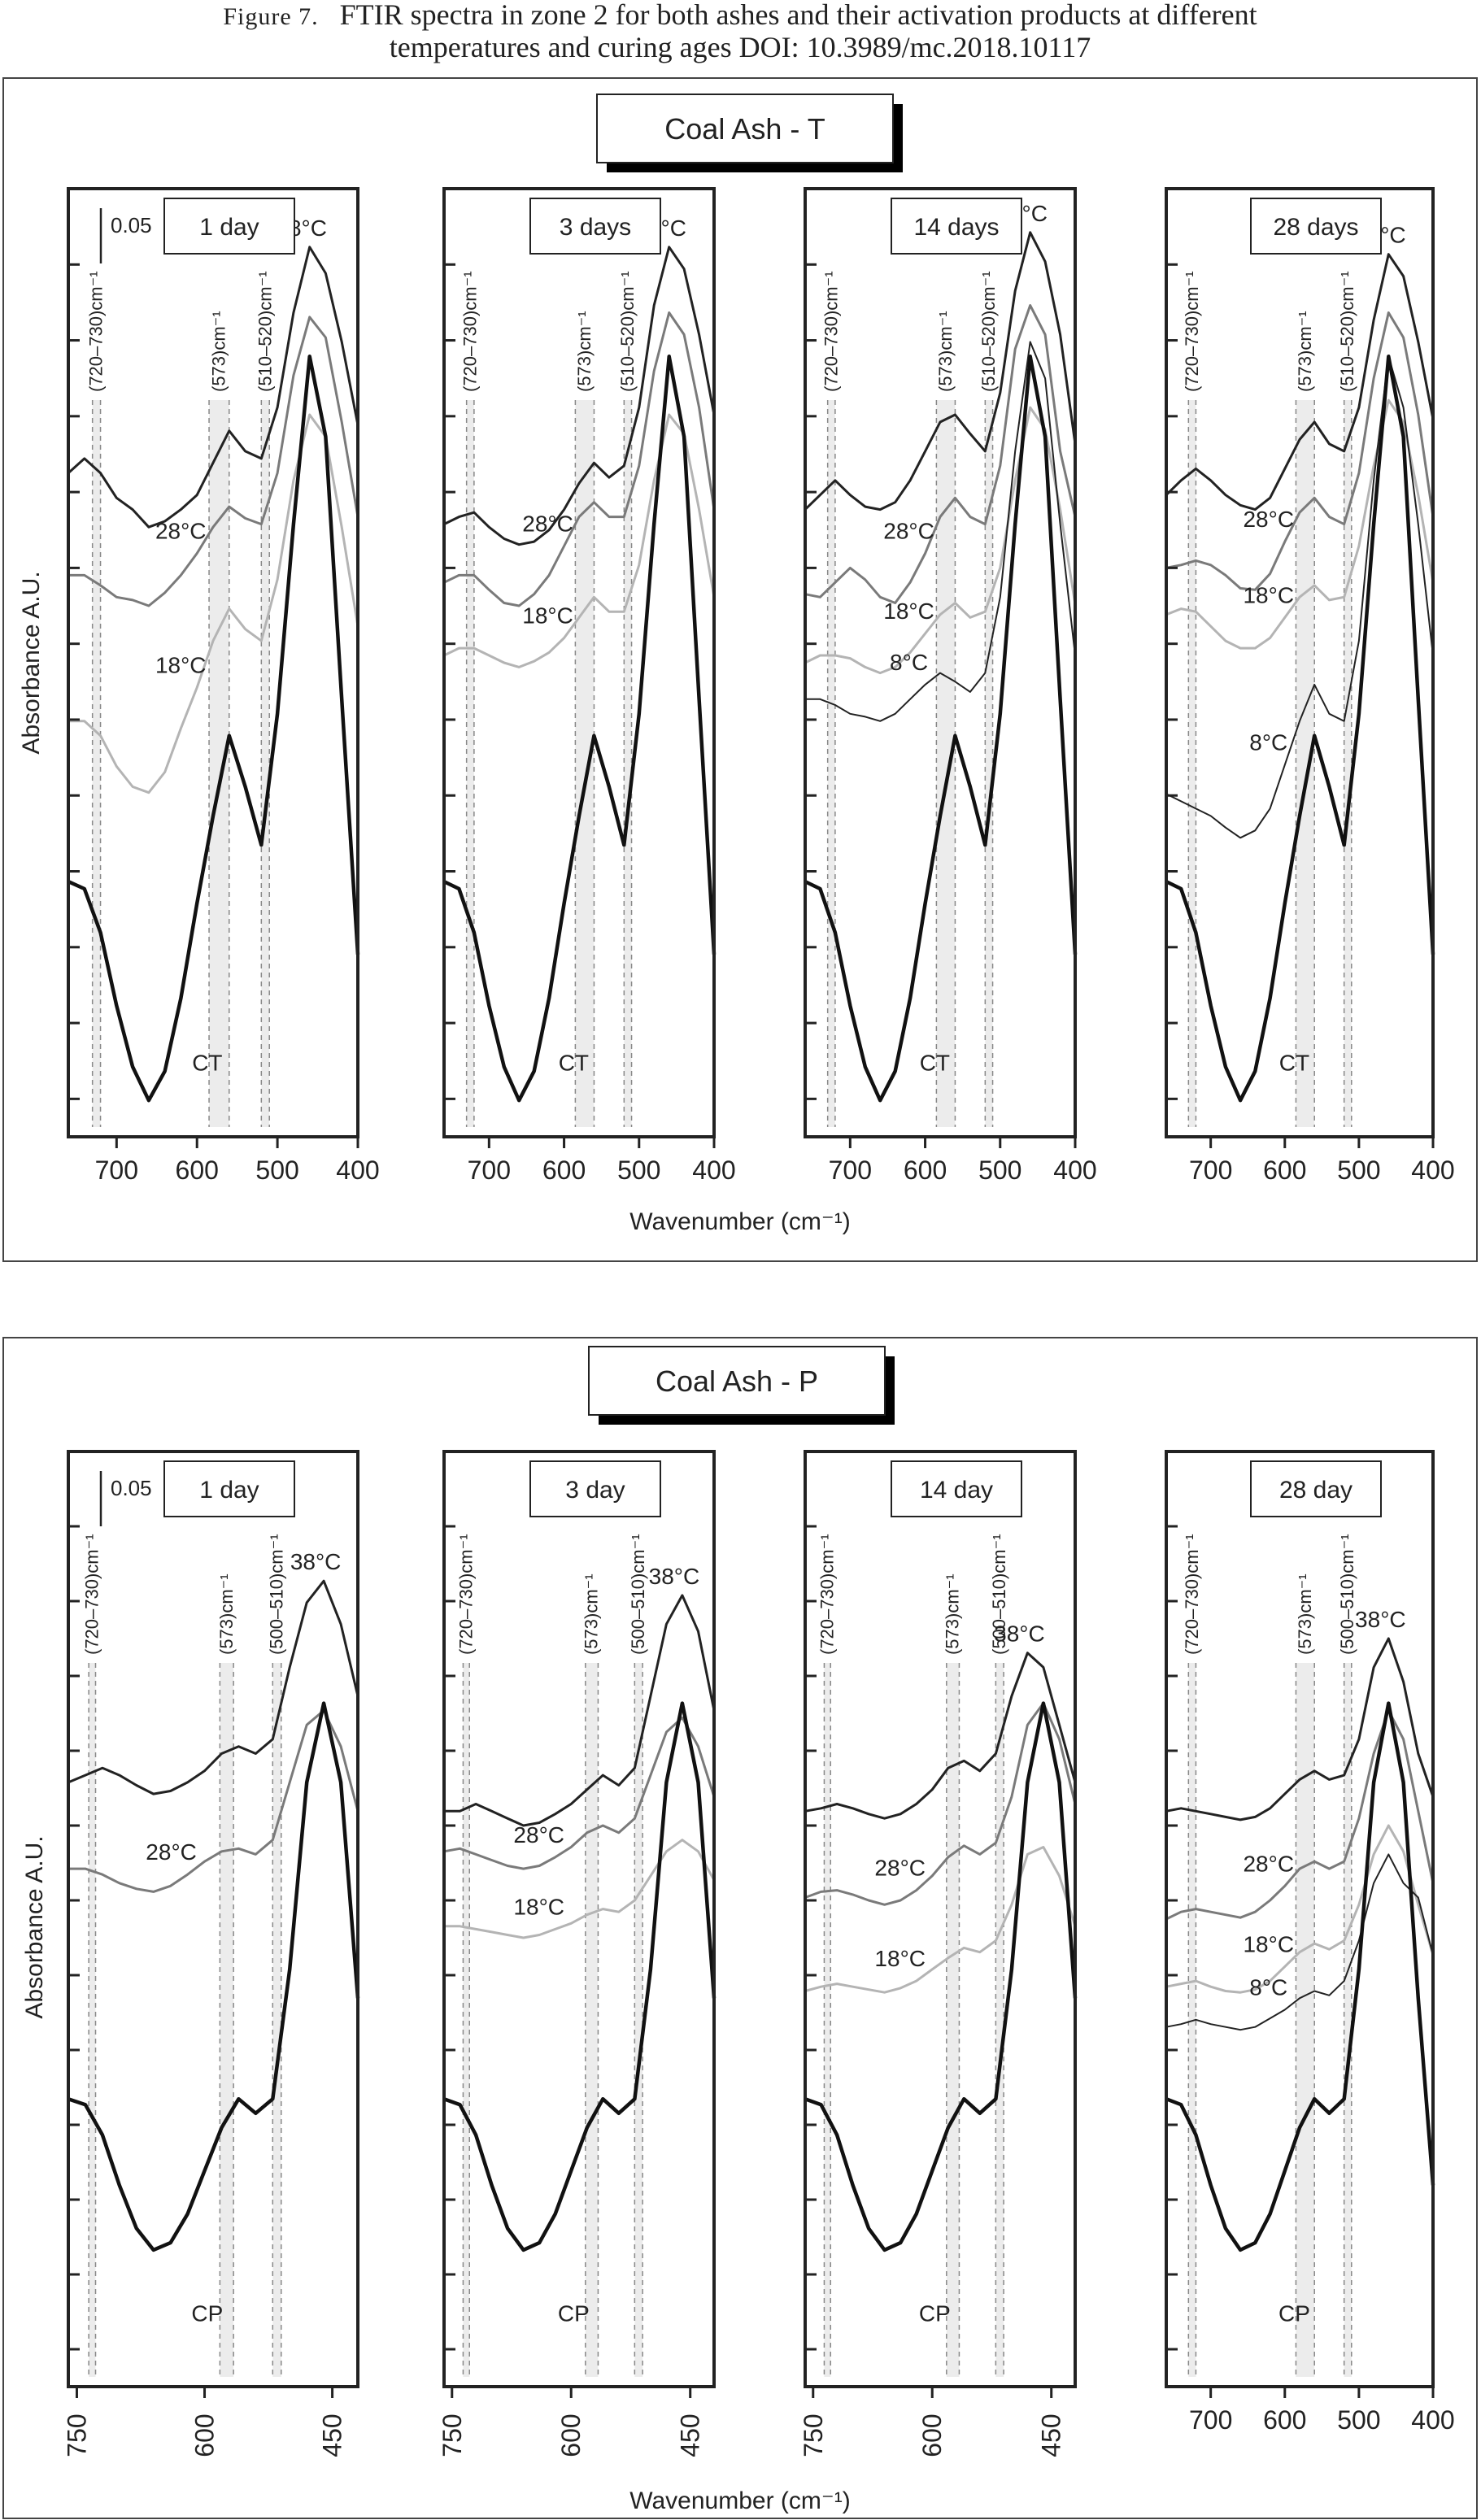  I want to click on x-axis-title: Wavenumber (cm⁻¹), so click(740, 2500).